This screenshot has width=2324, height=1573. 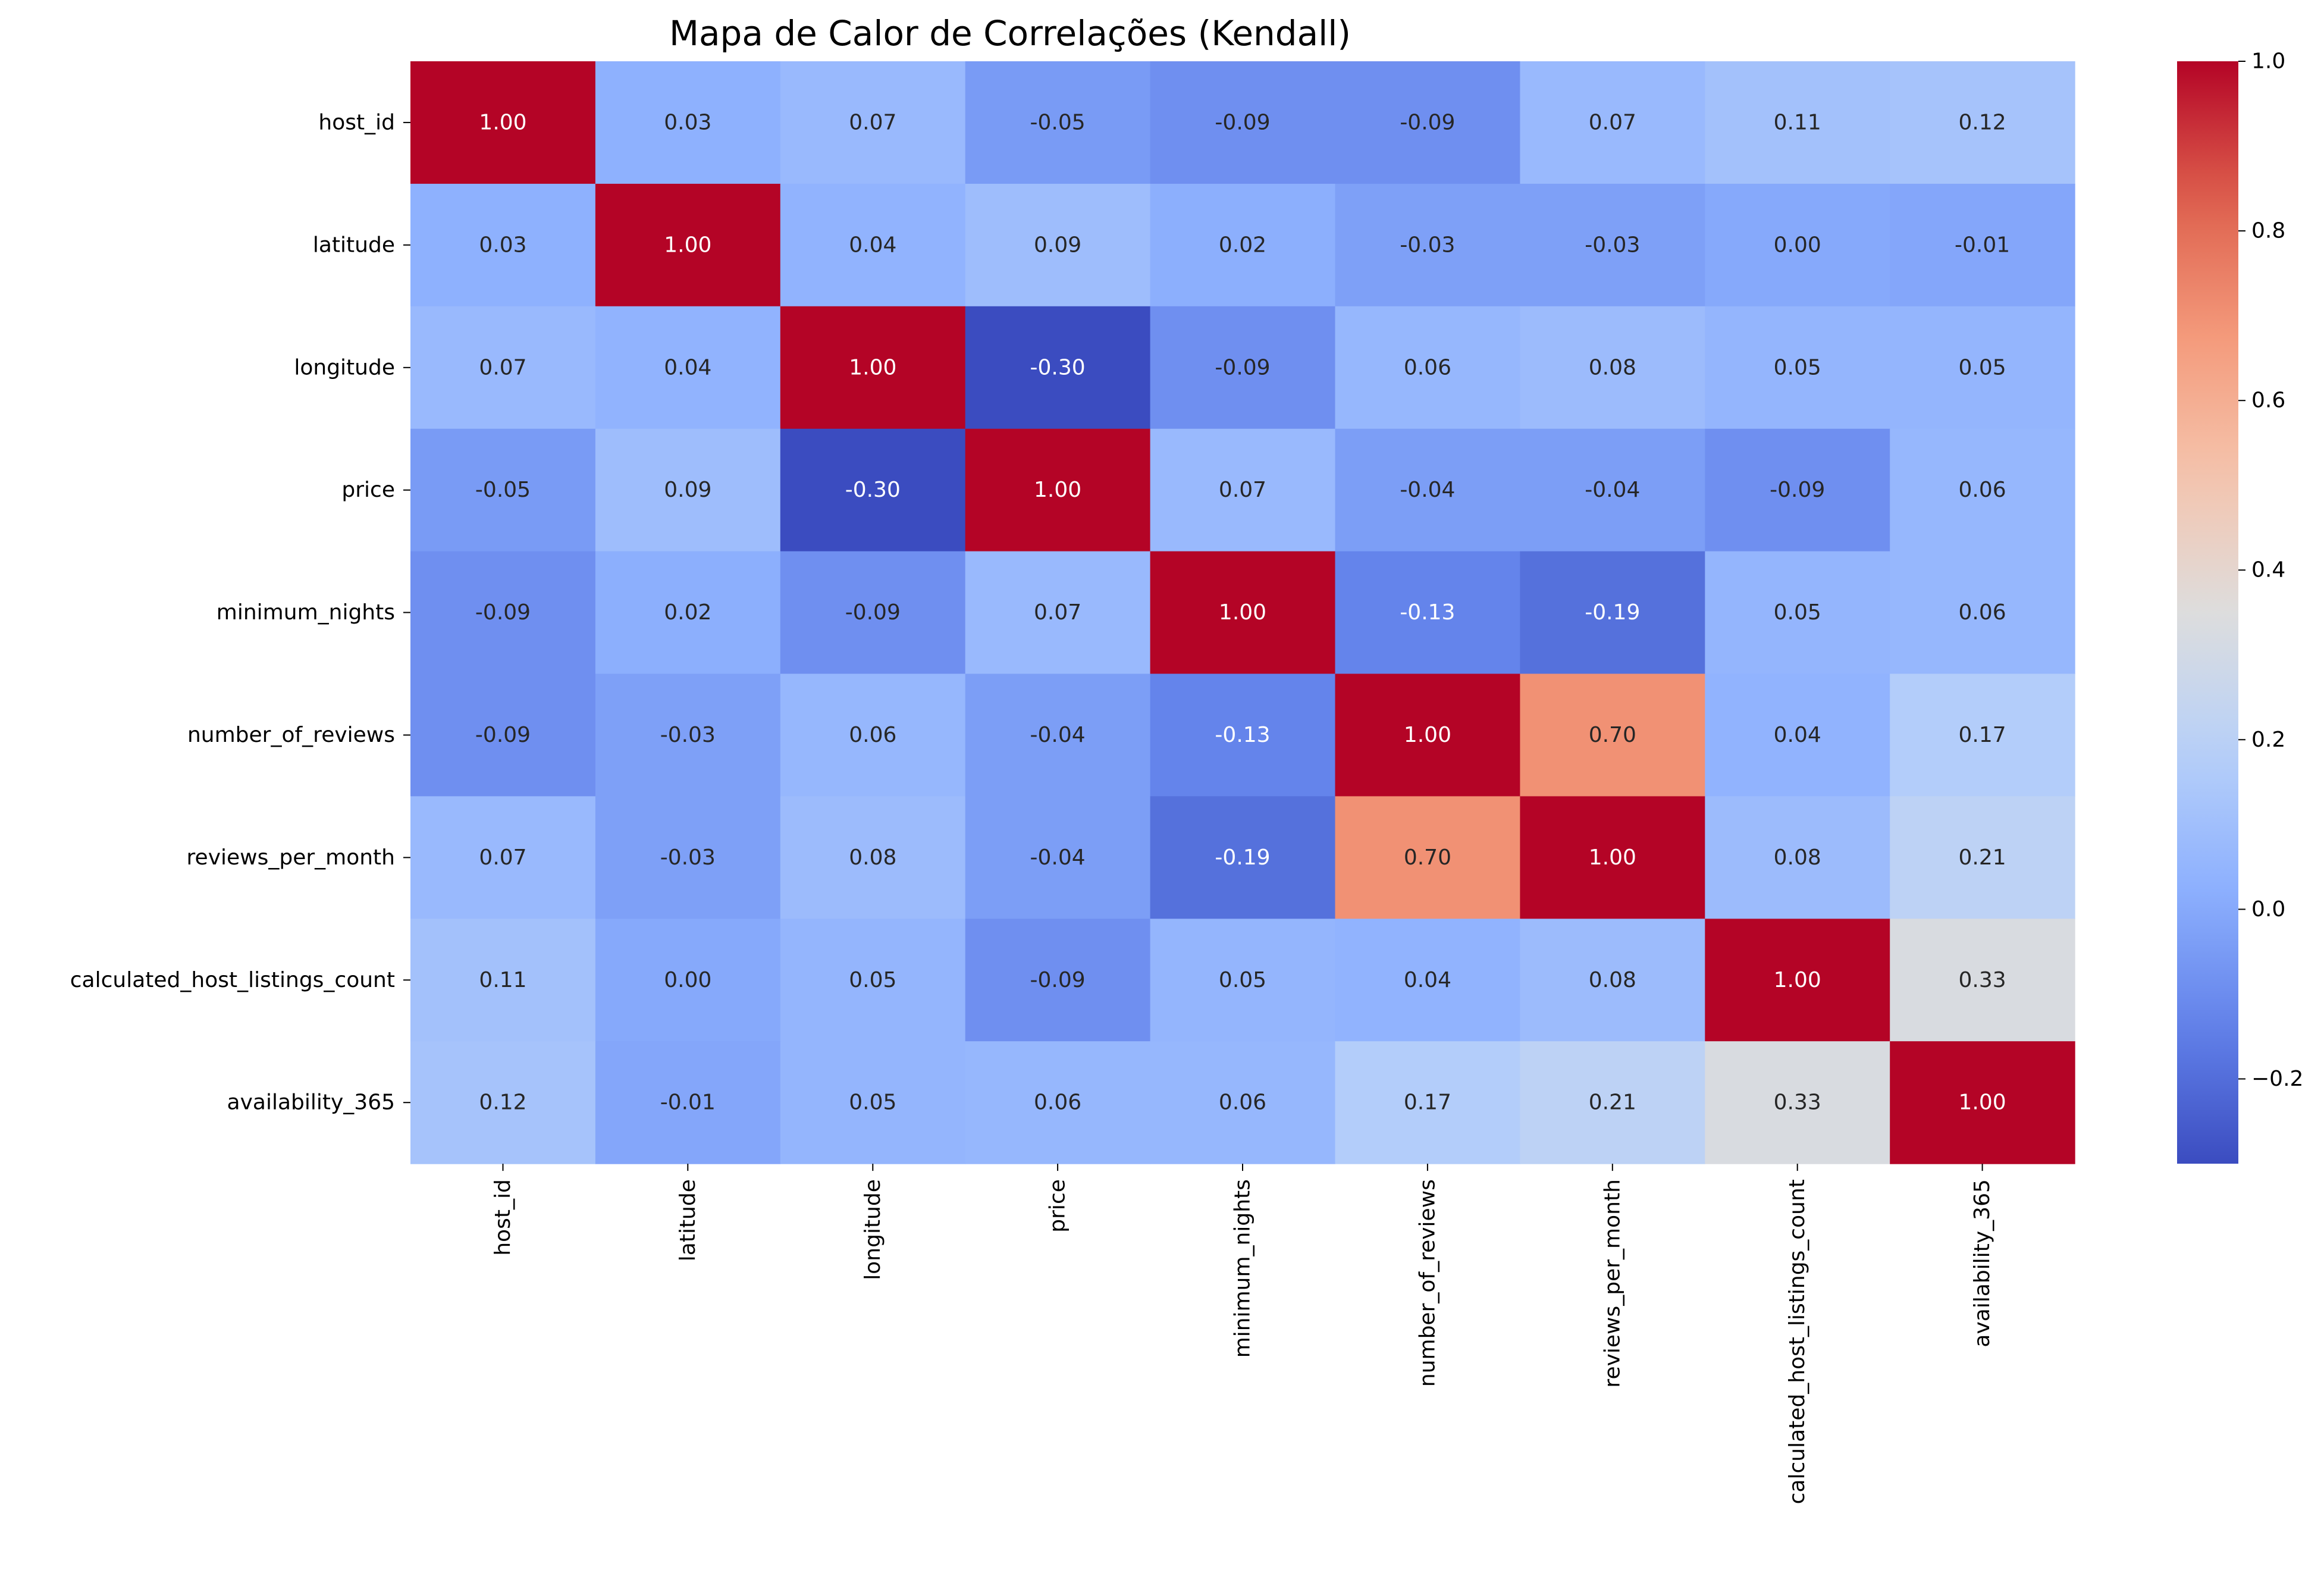 I want to click on heatmap-cell-value: 0.00, so click(x=687, y=980).